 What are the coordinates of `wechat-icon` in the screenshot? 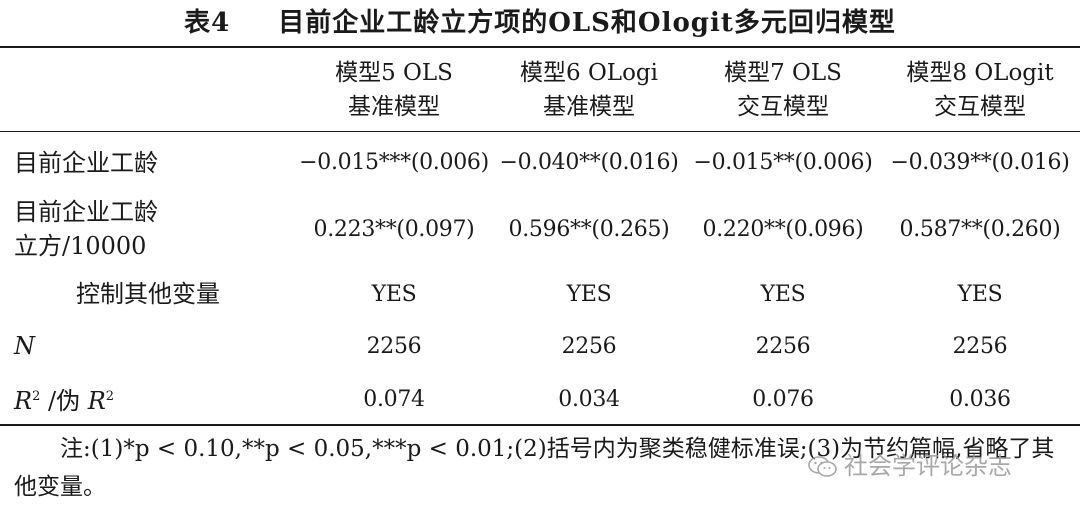 It's located at (822, 466).